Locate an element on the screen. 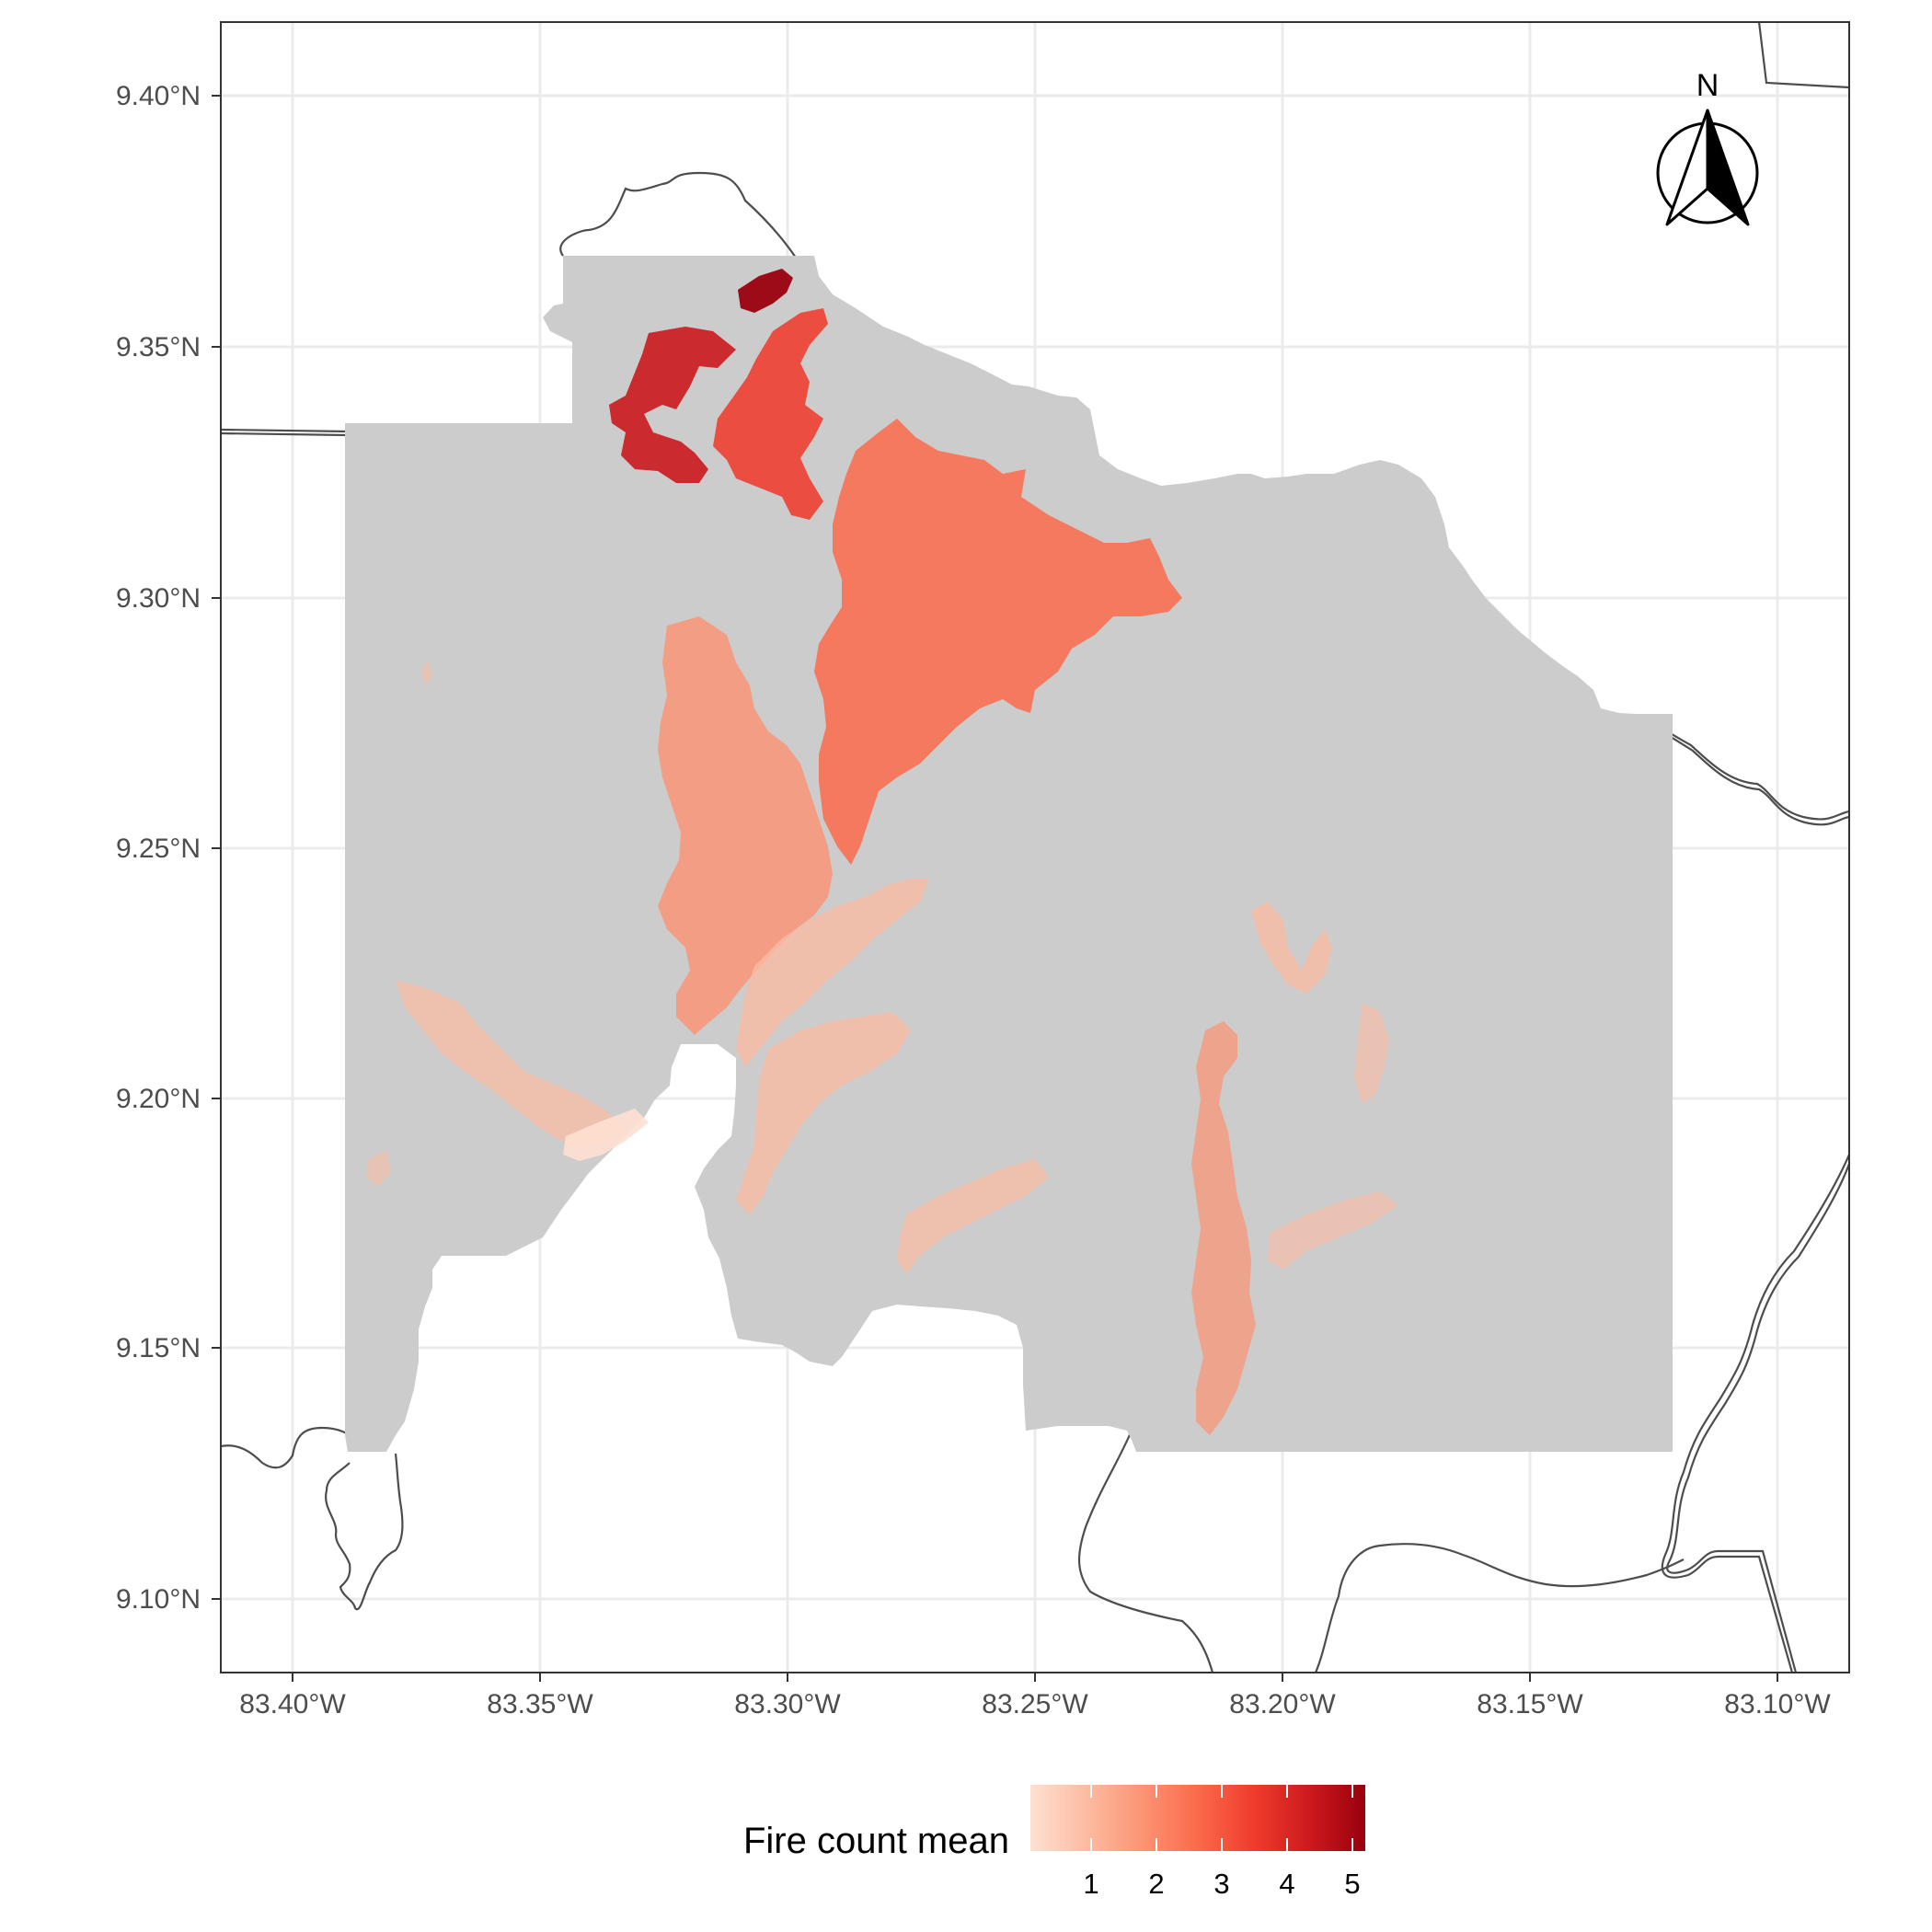  fire-patch-south-central-band is located at coordinates (832, 973).